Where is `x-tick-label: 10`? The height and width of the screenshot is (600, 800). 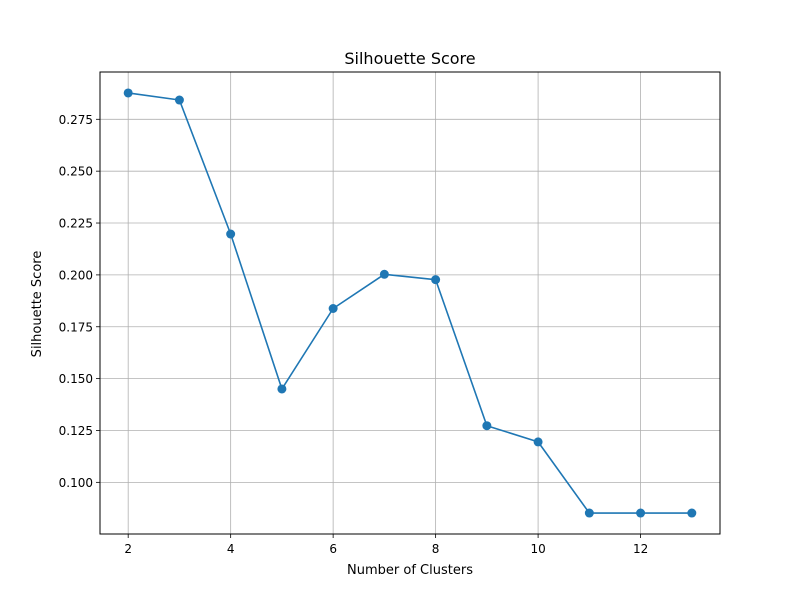
x-tick-label: 10 is located at coordinates (537, 549).